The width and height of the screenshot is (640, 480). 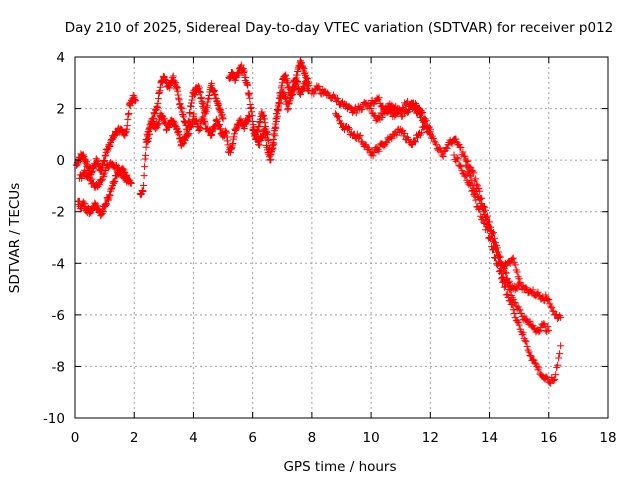 What do you see at coordinates (58, 367) in the screenshot?
I see `y-tick-label: -8` at bounding box center [58, 367].